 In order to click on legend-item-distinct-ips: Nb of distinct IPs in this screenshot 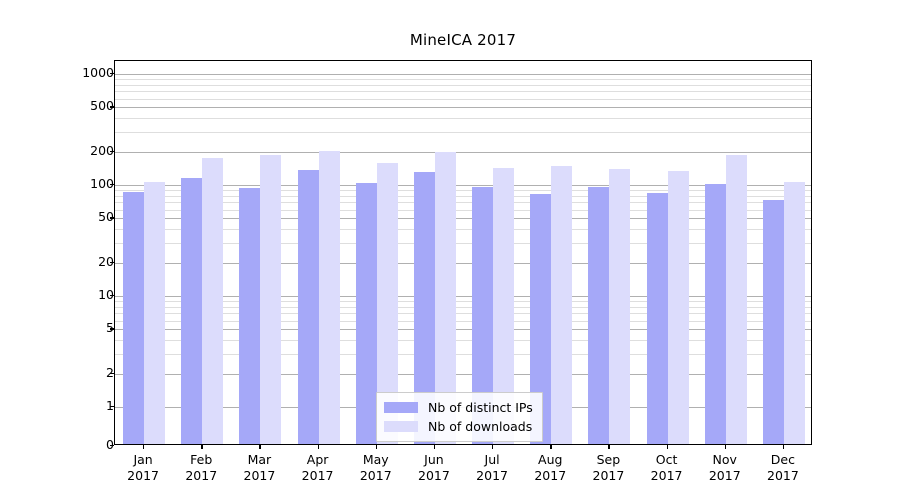, I will do `click(458, 407)`.